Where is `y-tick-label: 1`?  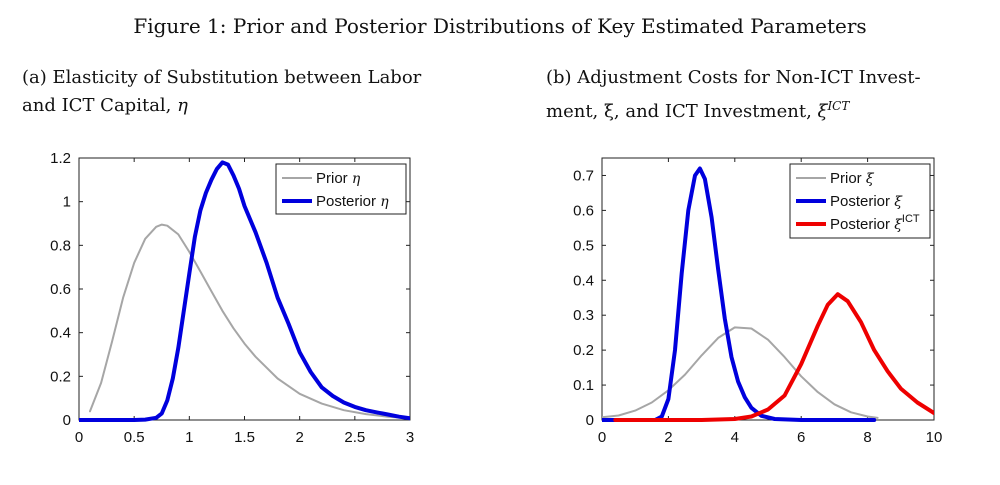 y-tick-label: 1 is located at coordinates (67, 202).